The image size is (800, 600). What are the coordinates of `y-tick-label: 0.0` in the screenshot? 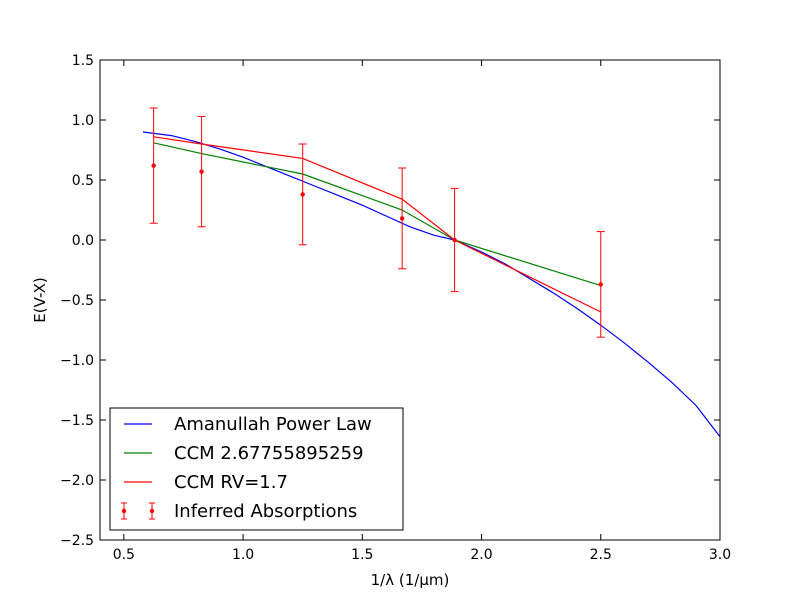 It's located at (83, 241).